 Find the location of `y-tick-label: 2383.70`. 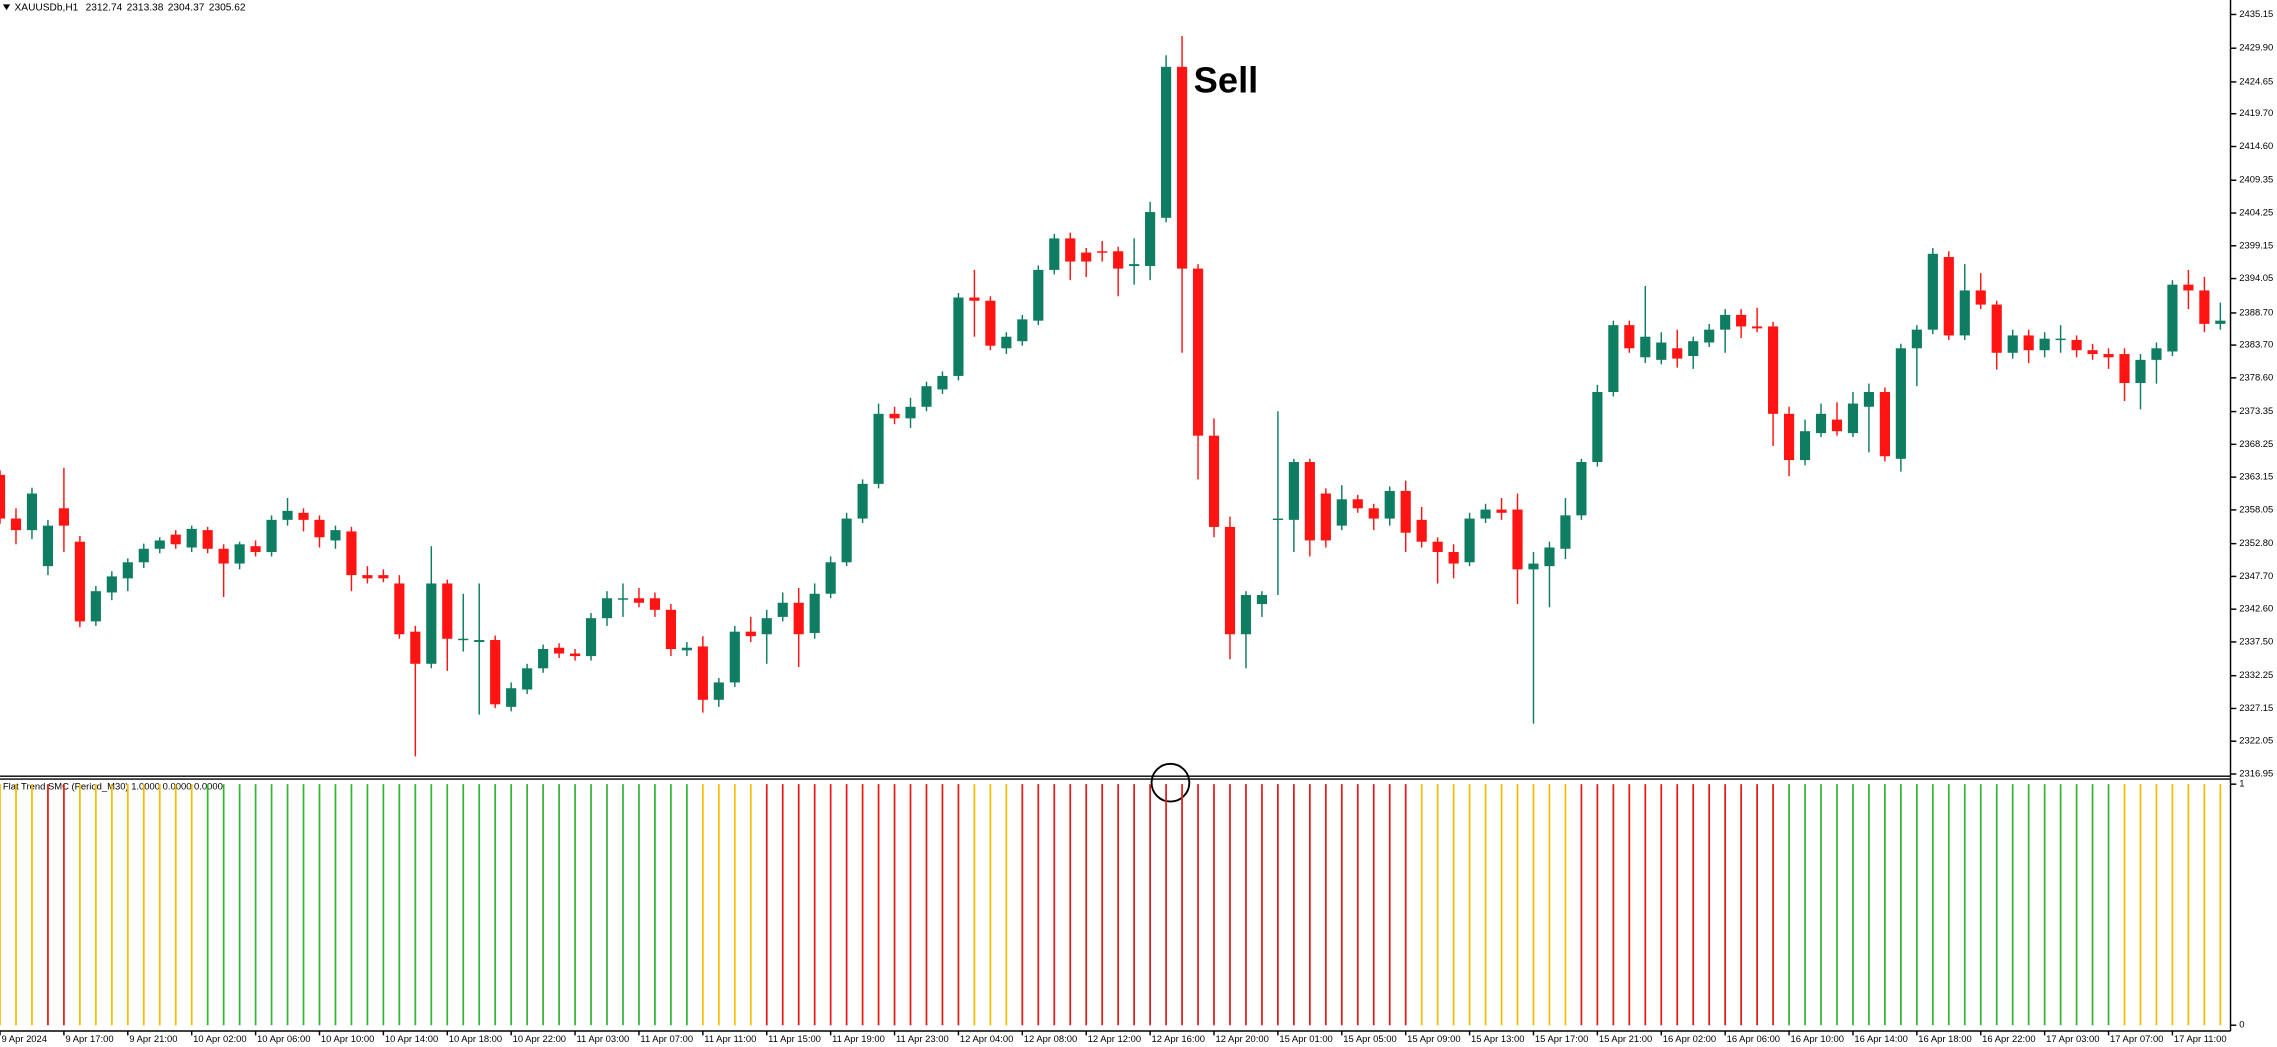

y-tick-label: 2383.70 is located at coordinates (2256, 344).